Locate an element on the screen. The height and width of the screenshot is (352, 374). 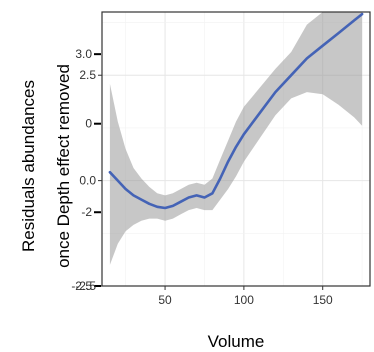
y-tick-label: 2.5 is located at coordinates (87, 75).